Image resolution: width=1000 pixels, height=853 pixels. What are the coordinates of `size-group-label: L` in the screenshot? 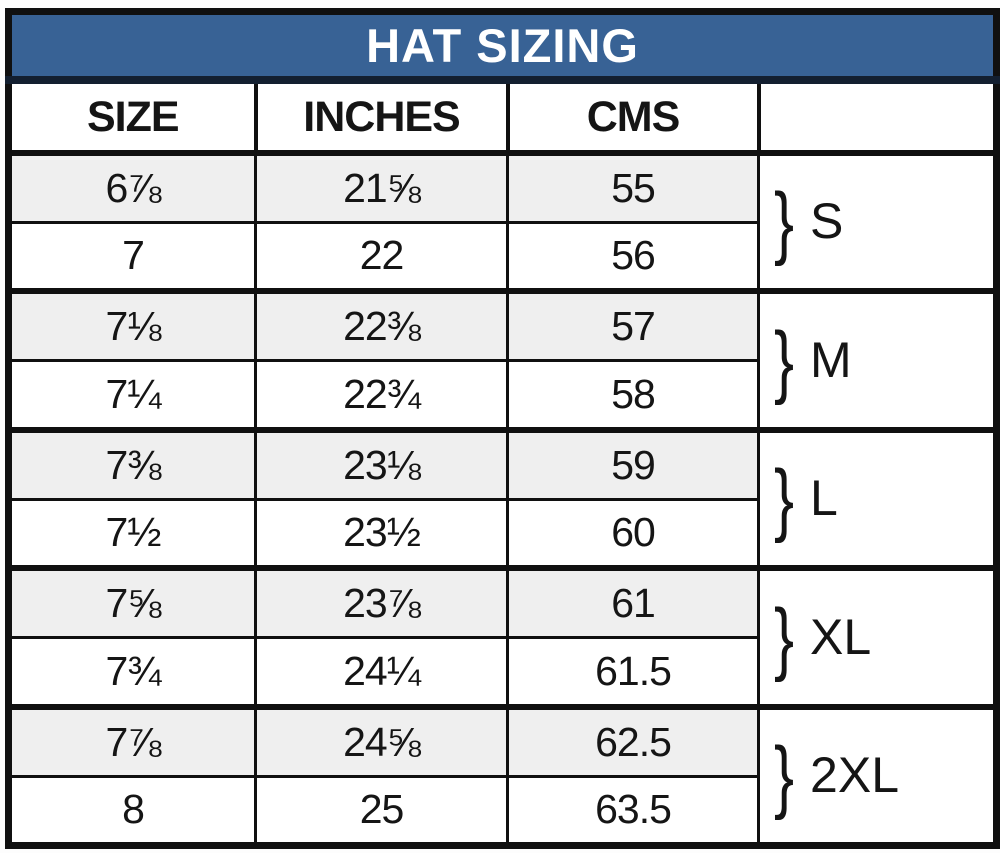 It's located at (824, 498).